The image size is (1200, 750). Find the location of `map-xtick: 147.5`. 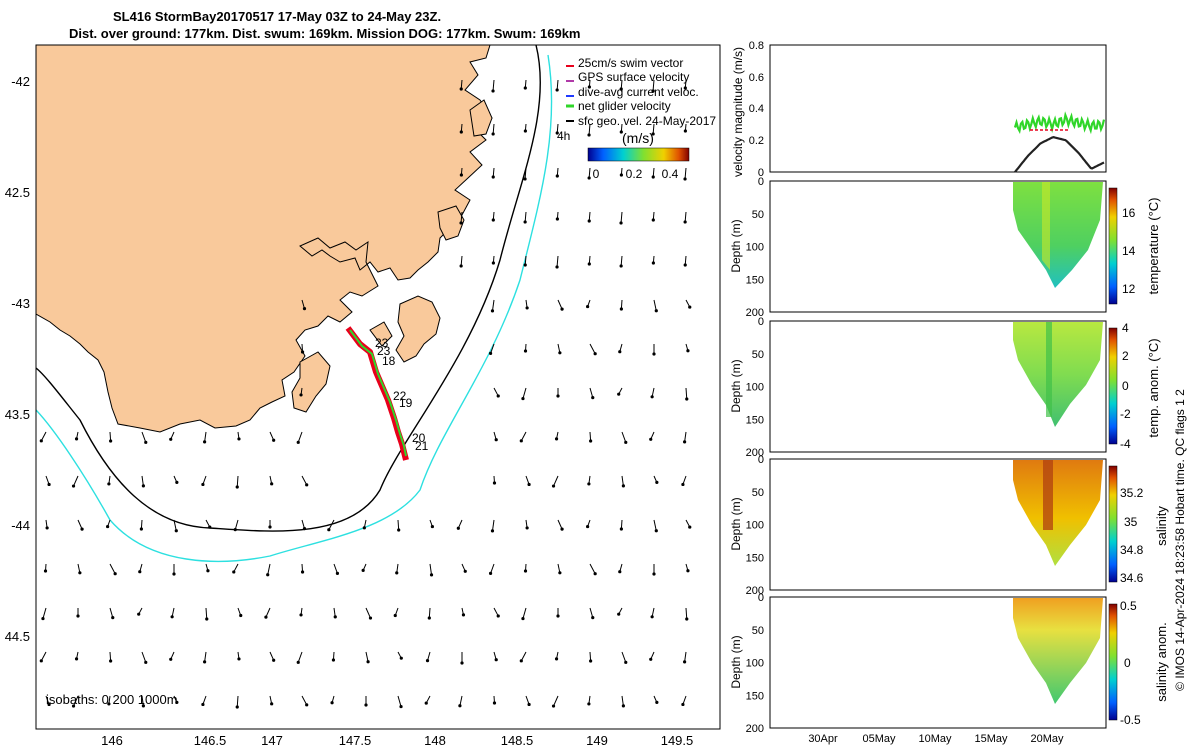

map-xtick: 147.5 is located at coordinates (355, 740).